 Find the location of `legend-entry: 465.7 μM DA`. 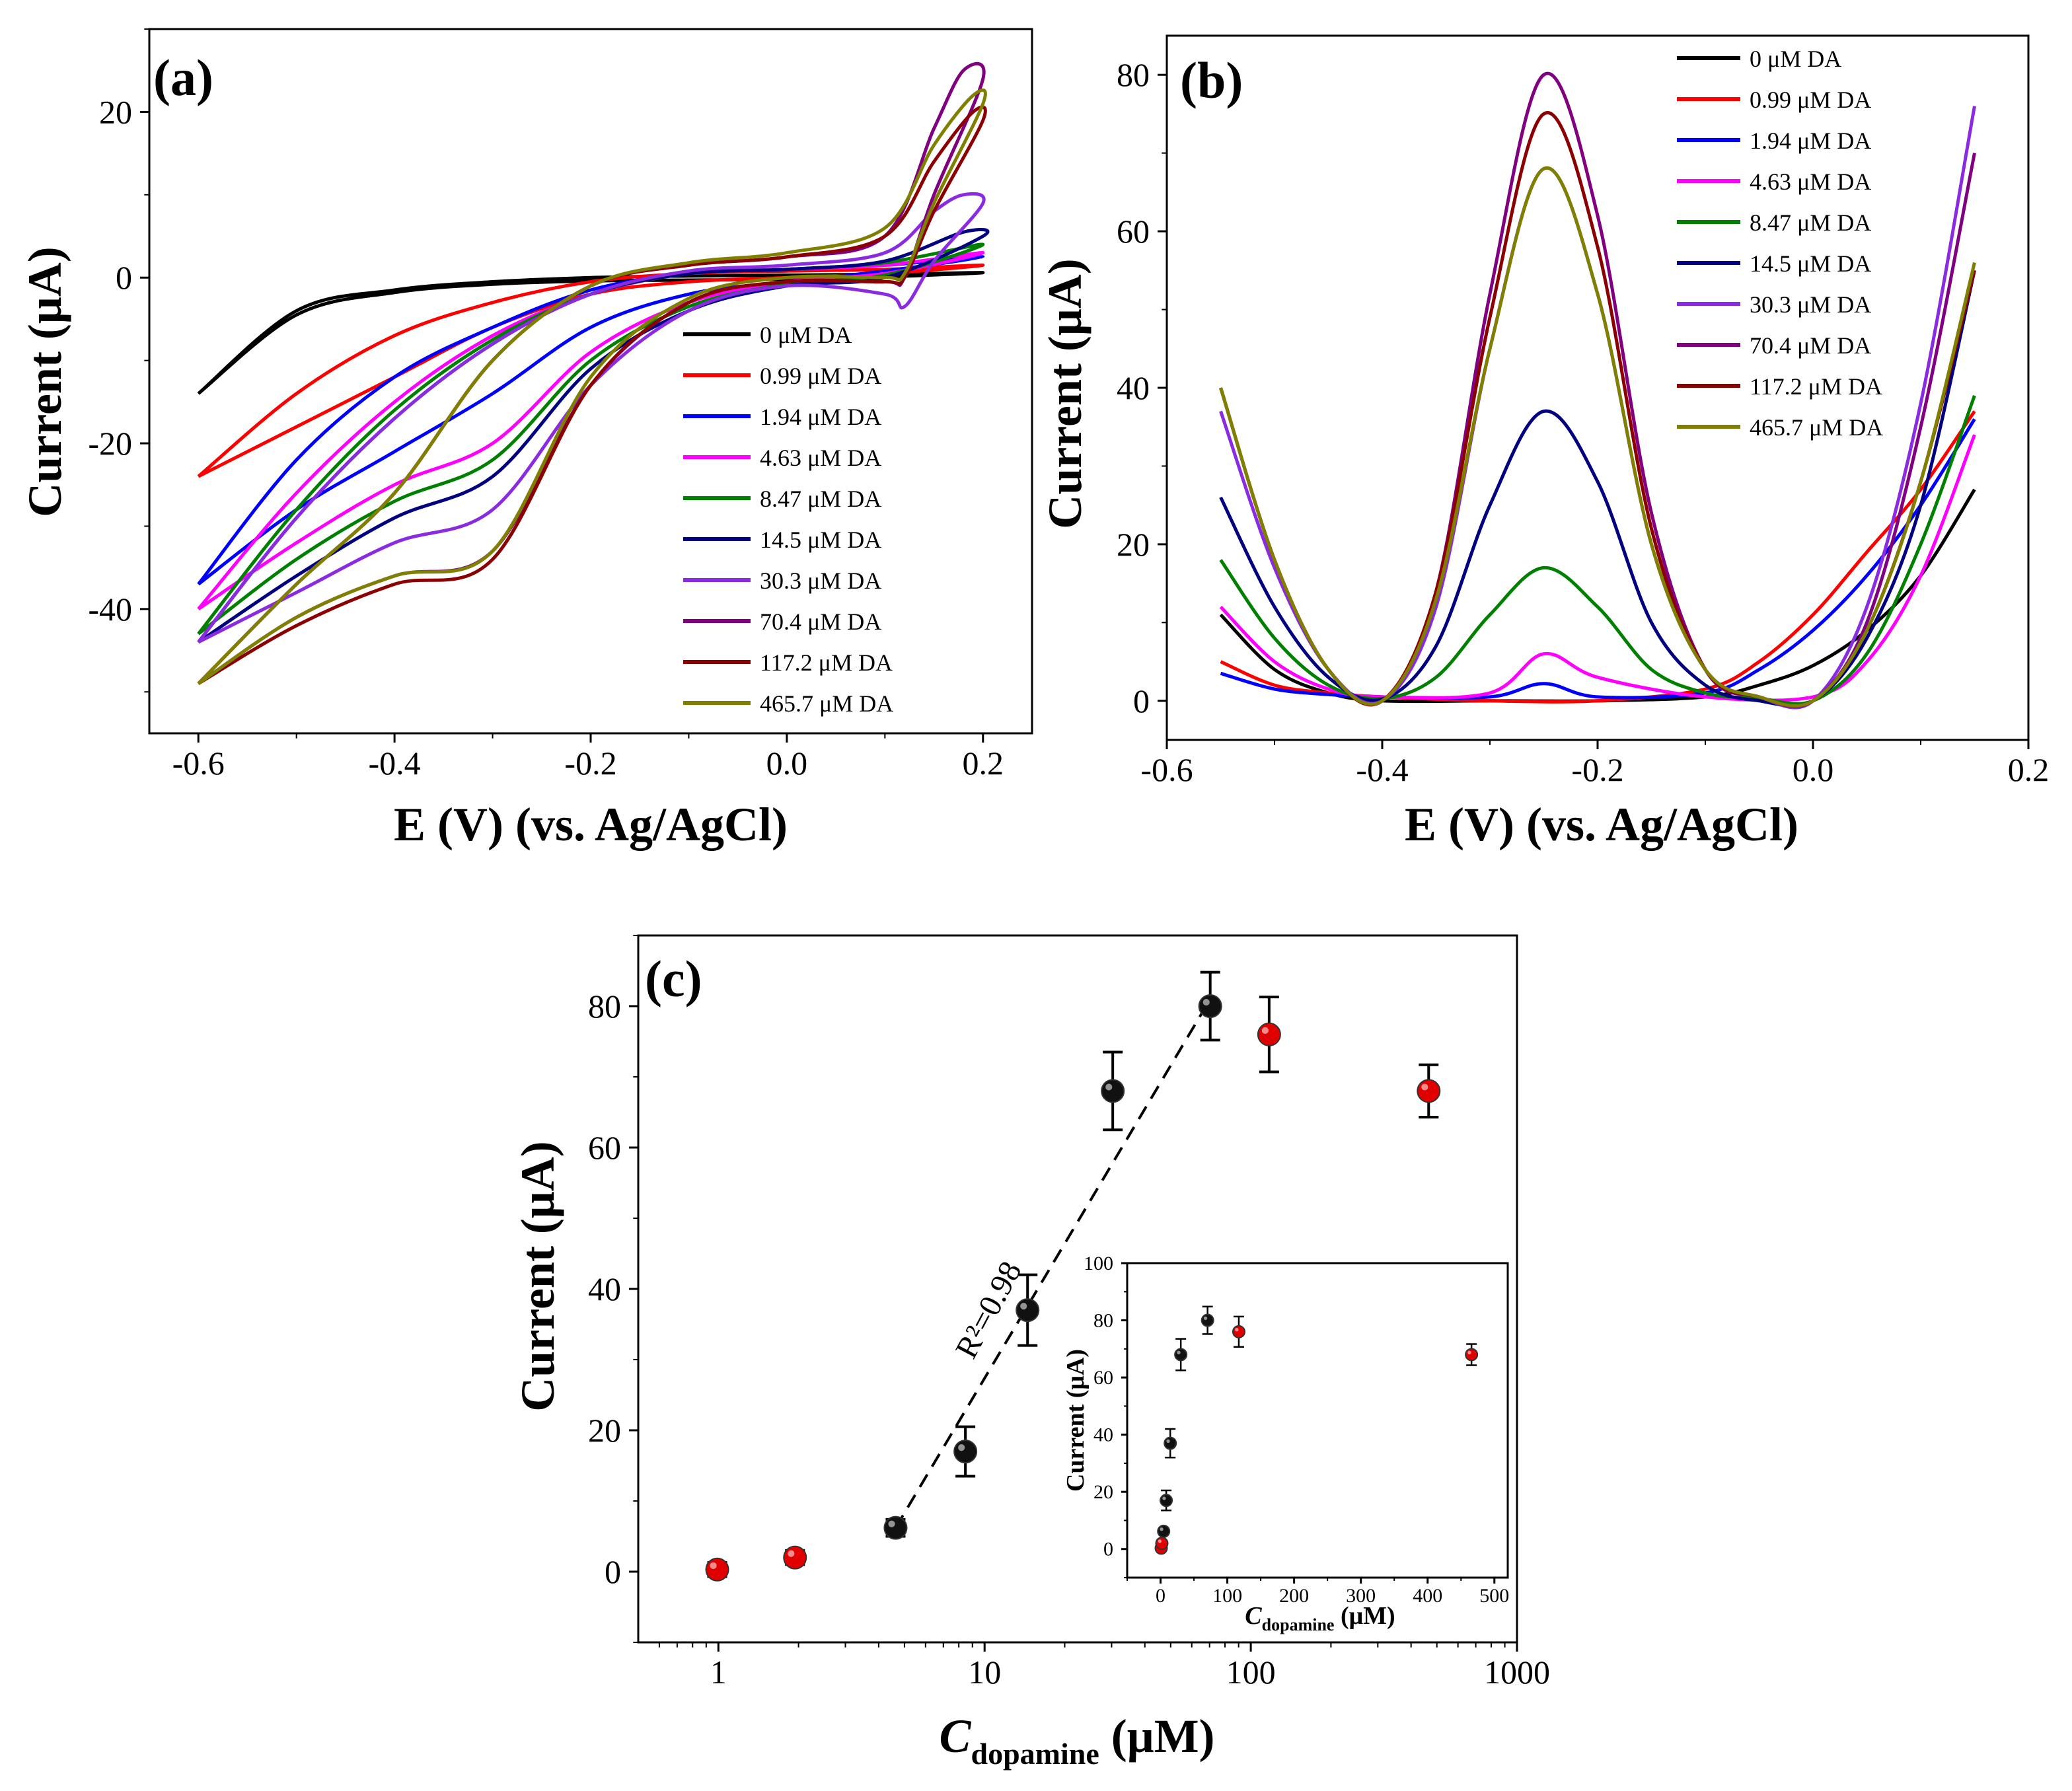

legend-entry: 465.7 μM DA is located at coordinates (826, 703).